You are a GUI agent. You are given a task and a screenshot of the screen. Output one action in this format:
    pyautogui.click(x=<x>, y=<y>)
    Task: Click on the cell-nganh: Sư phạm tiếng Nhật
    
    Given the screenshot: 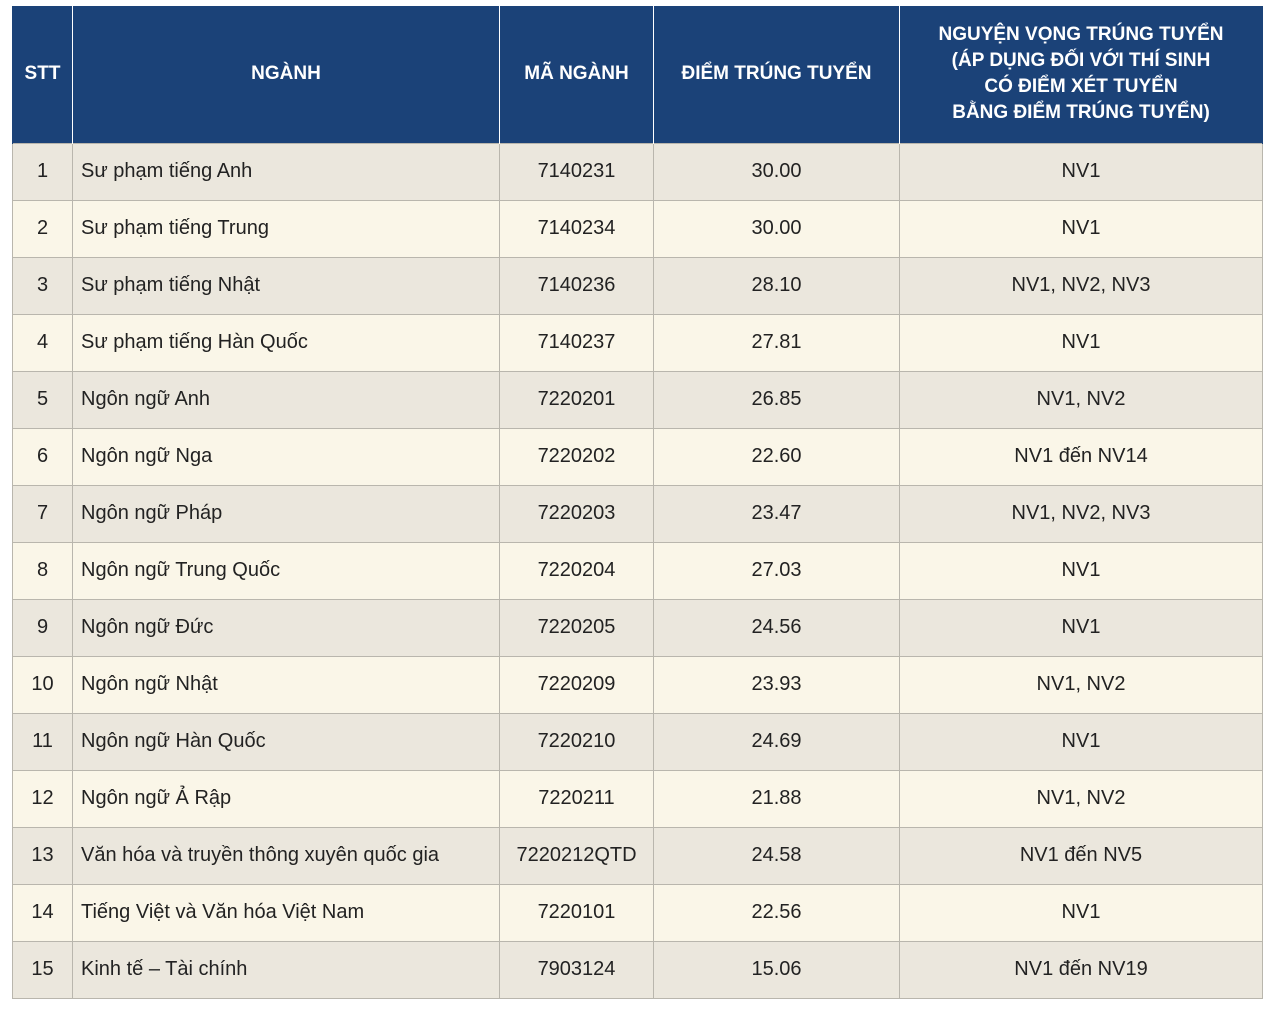 What is the action you would take?
    pyautogui.click(x=286, y=285)
    